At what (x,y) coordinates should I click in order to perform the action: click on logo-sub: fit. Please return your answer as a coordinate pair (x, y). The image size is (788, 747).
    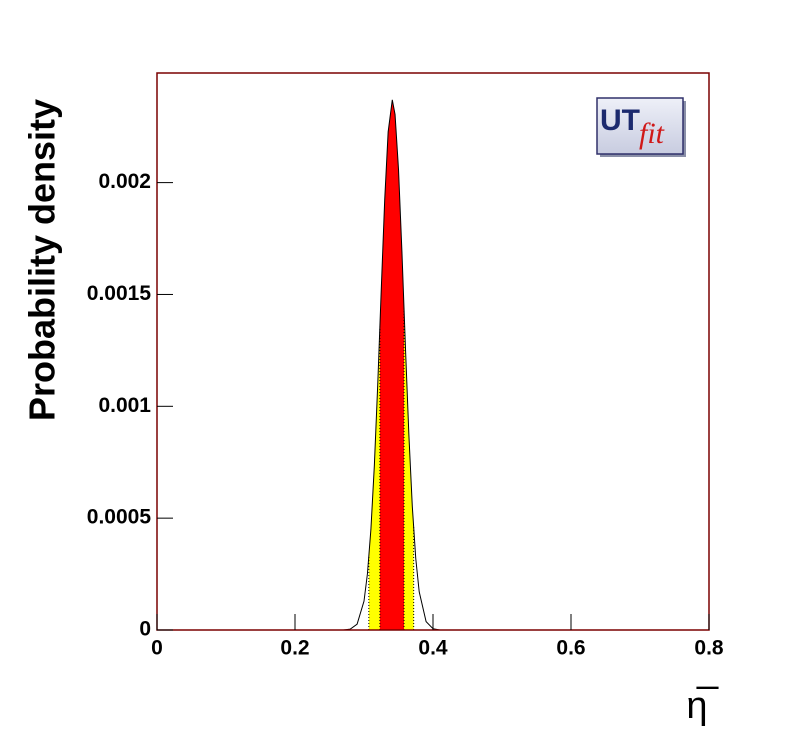
    Looking at the image, I should click on (652, 133).